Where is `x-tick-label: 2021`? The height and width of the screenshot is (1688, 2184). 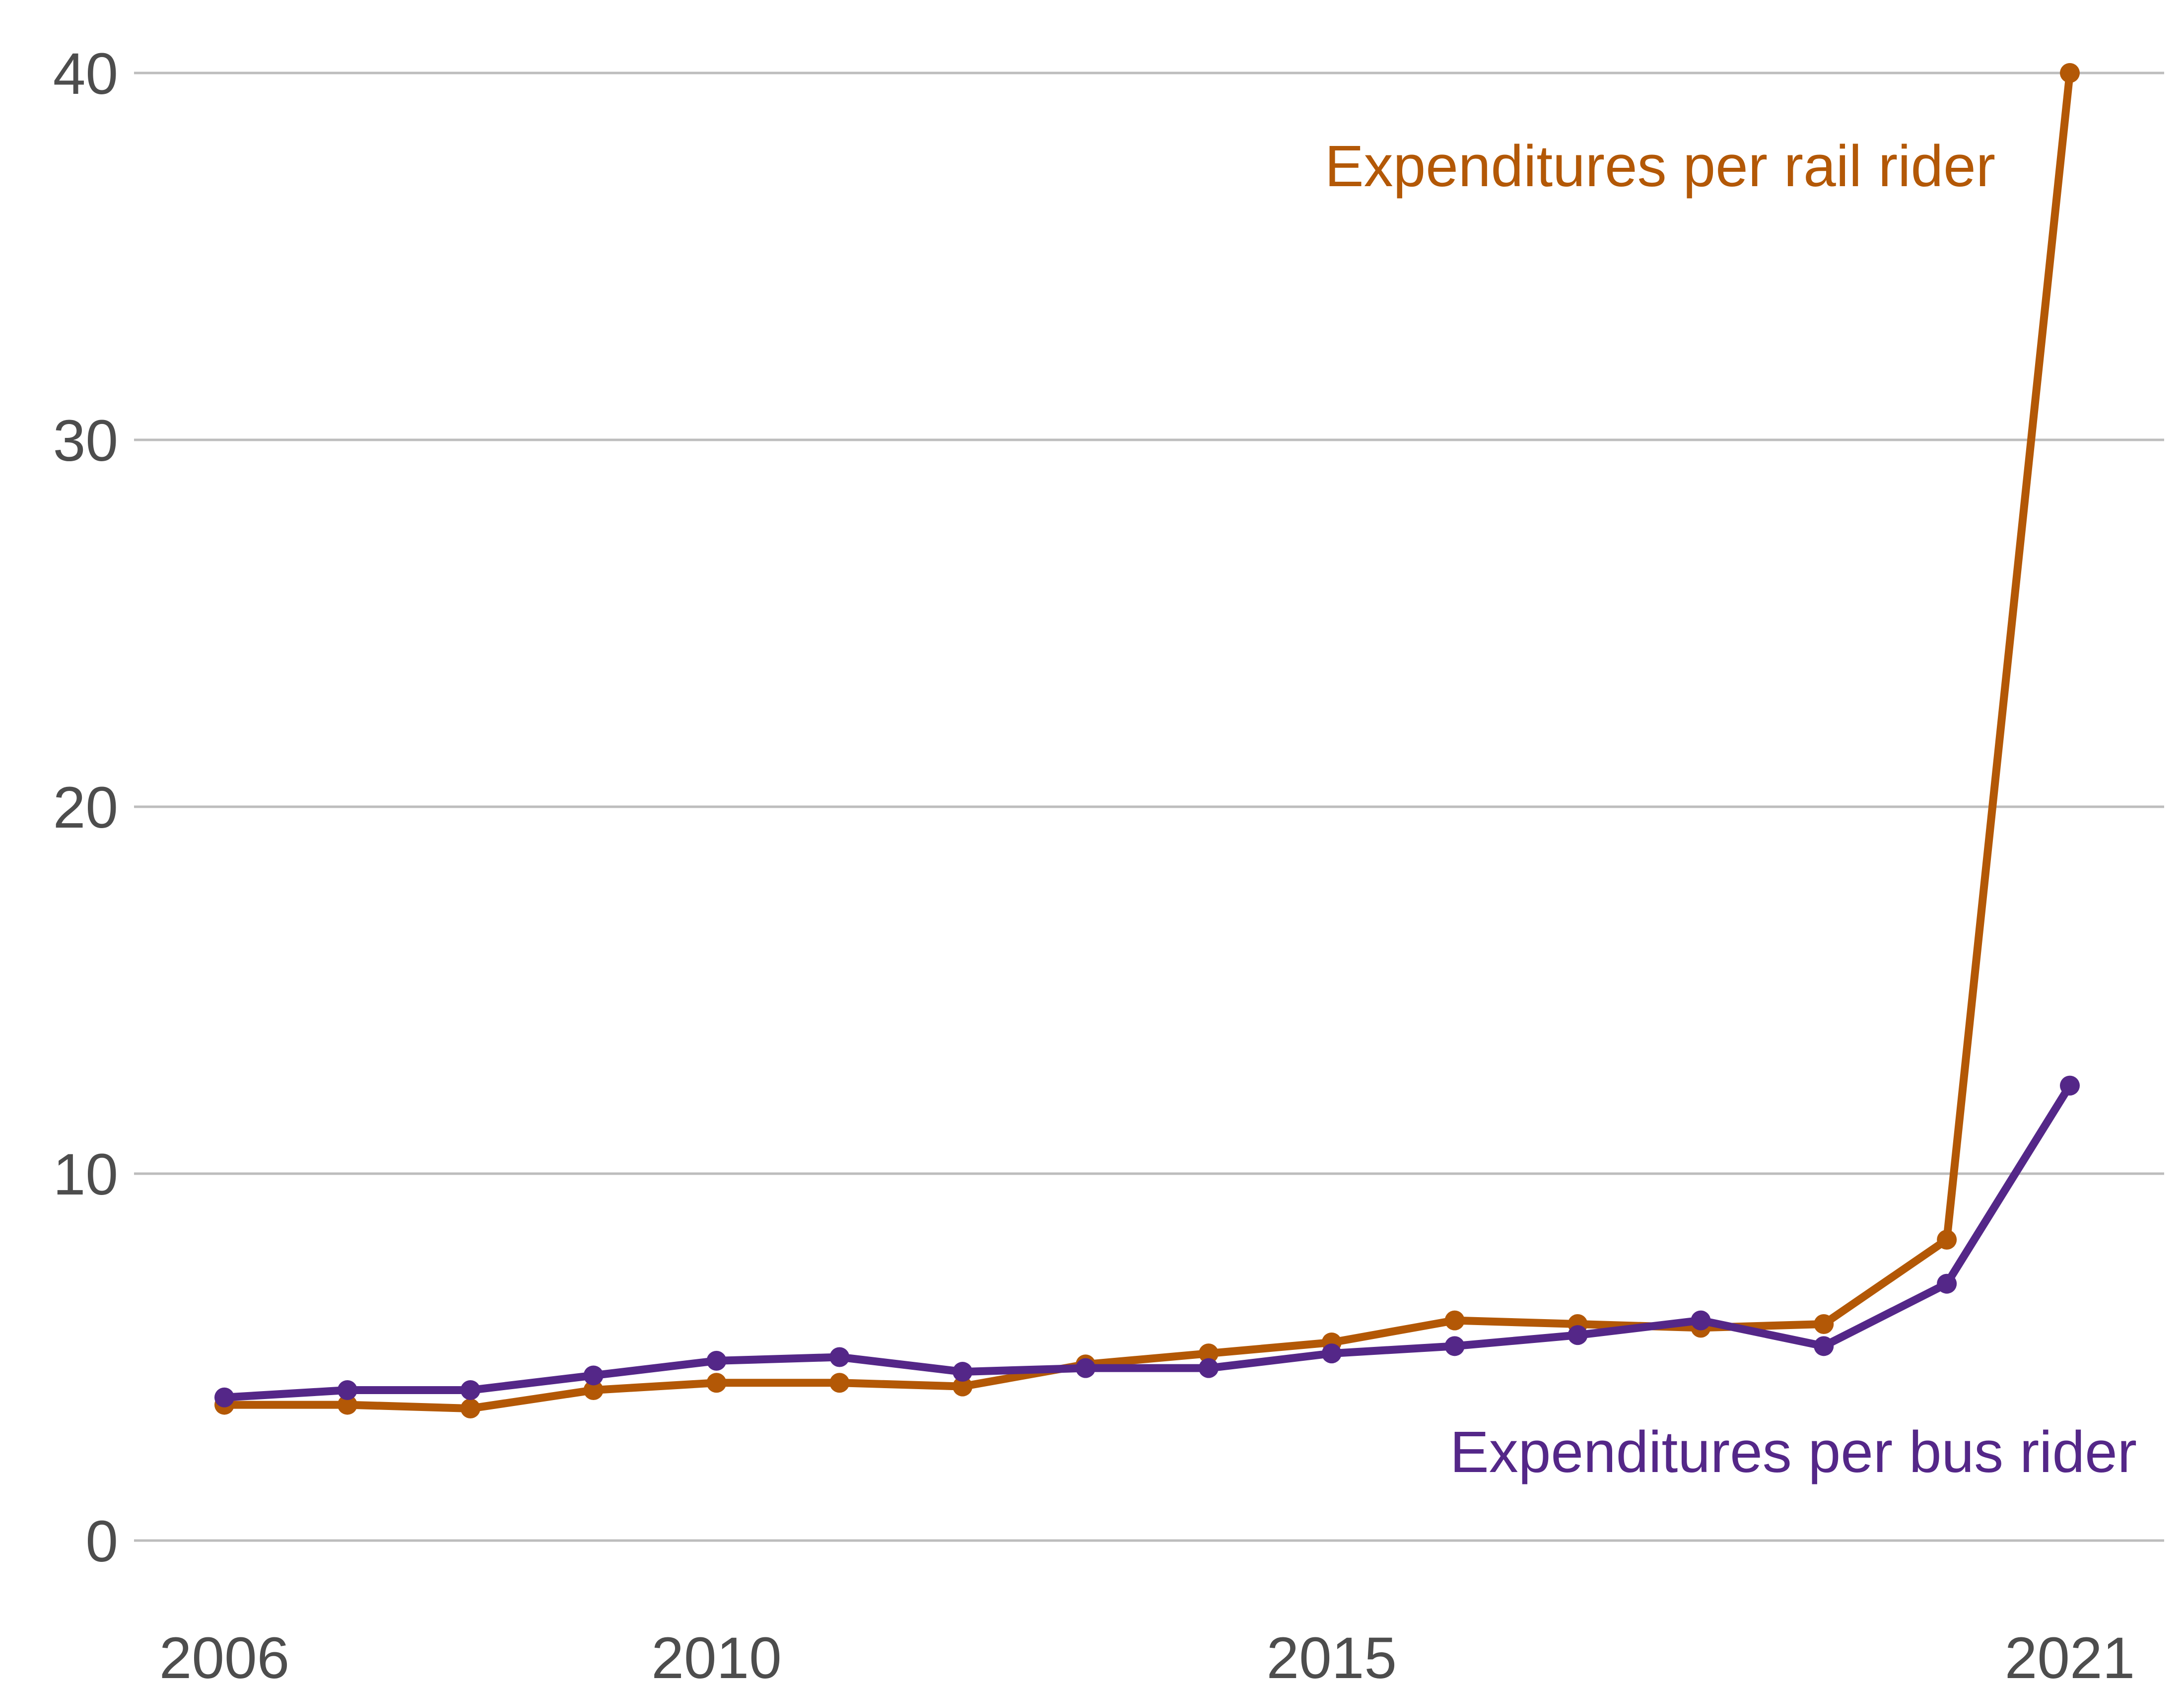 x-tick-label: 2021 is located at coordinates (2070, 1656).